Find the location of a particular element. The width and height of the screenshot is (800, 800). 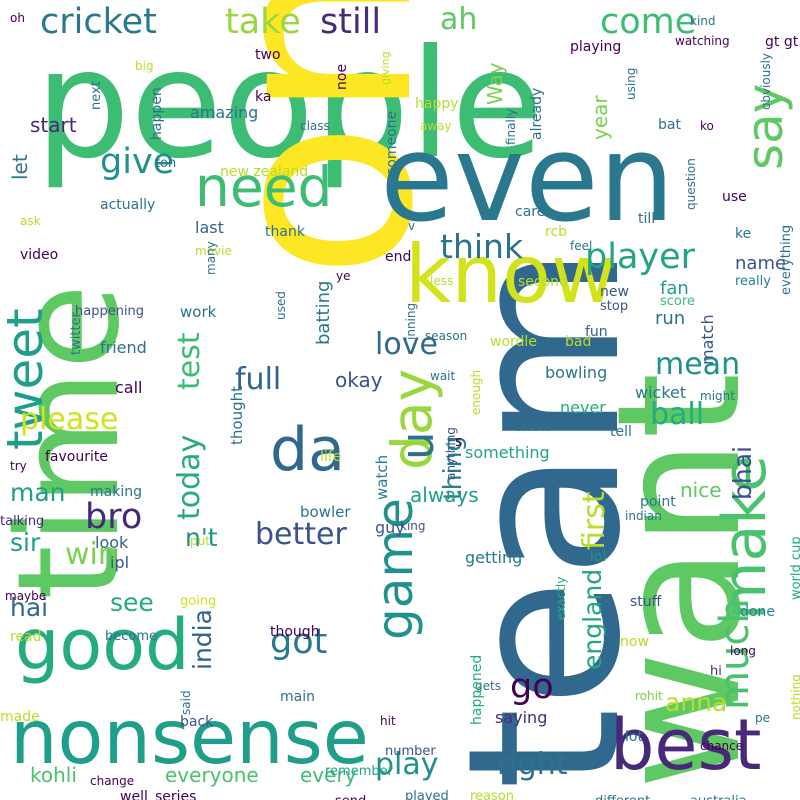

word-anna: anna is located at coordinates (696, 702).